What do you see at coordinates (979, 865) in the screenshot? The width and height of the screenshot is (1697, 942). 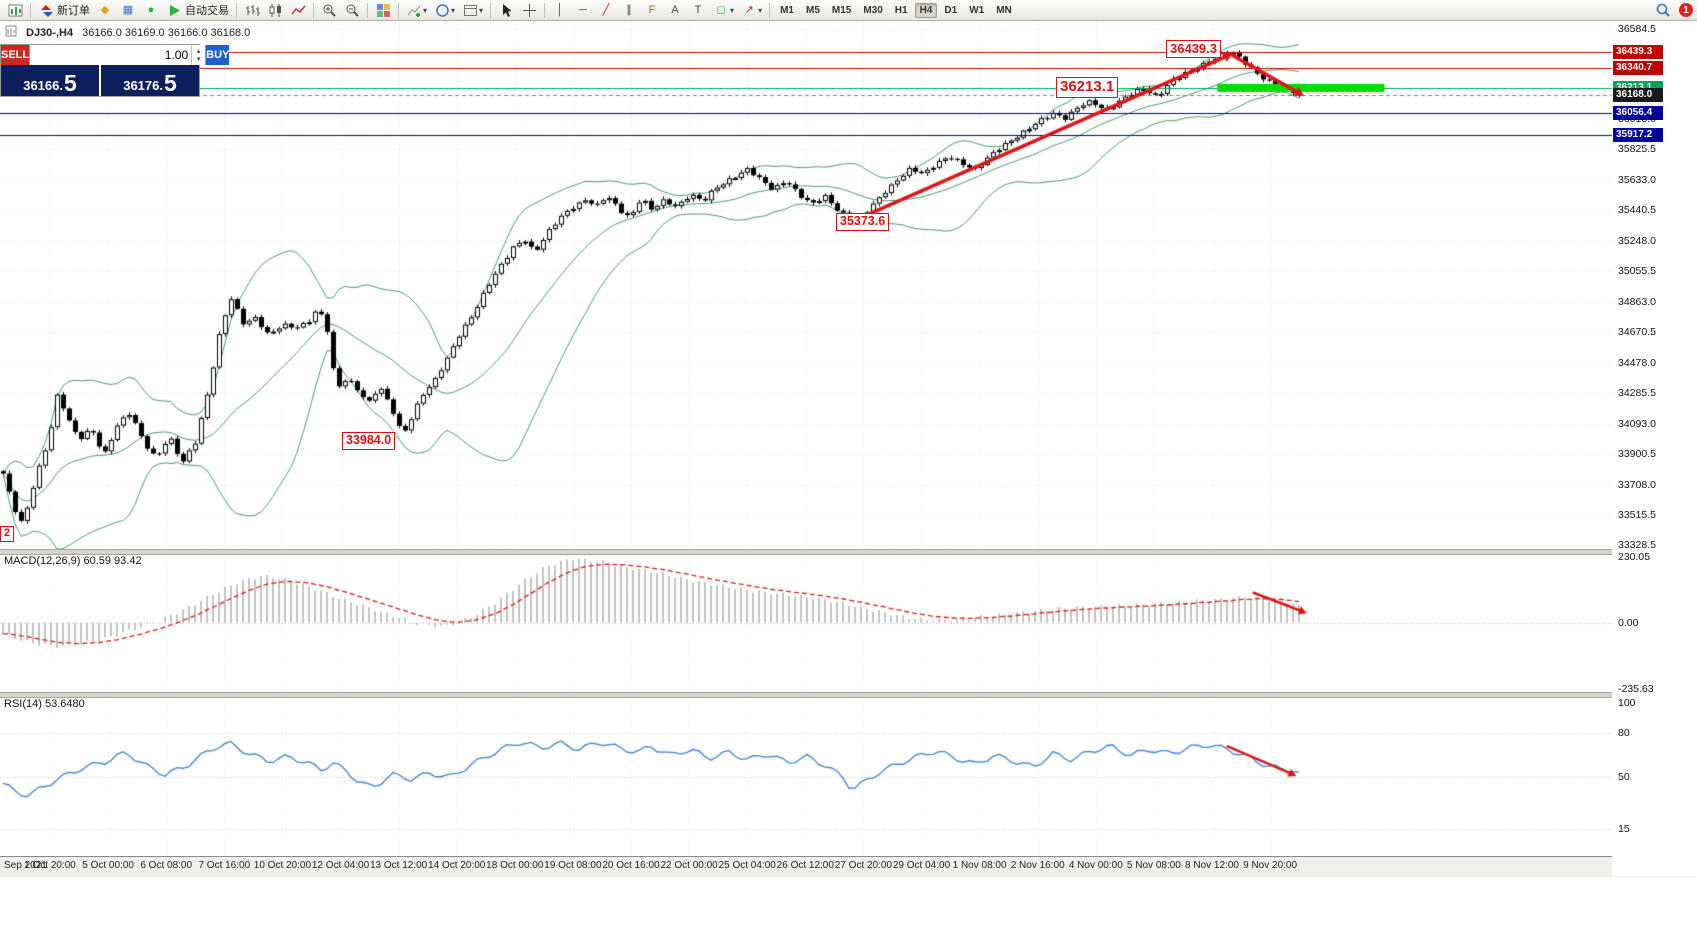 I see `time-axis-label: 1 Nov 08:00` at bounding box center [979, 865].